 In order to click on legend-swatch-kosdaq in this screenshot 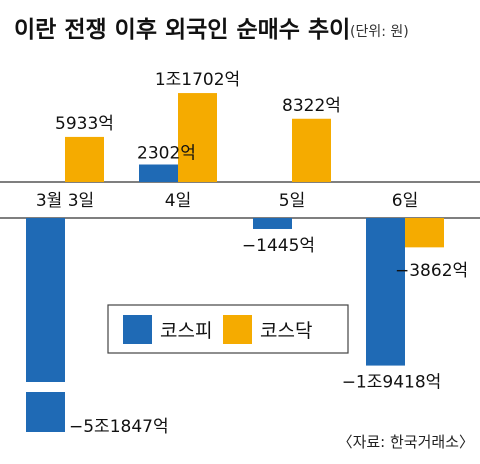, I will do `click(237, 329)`.